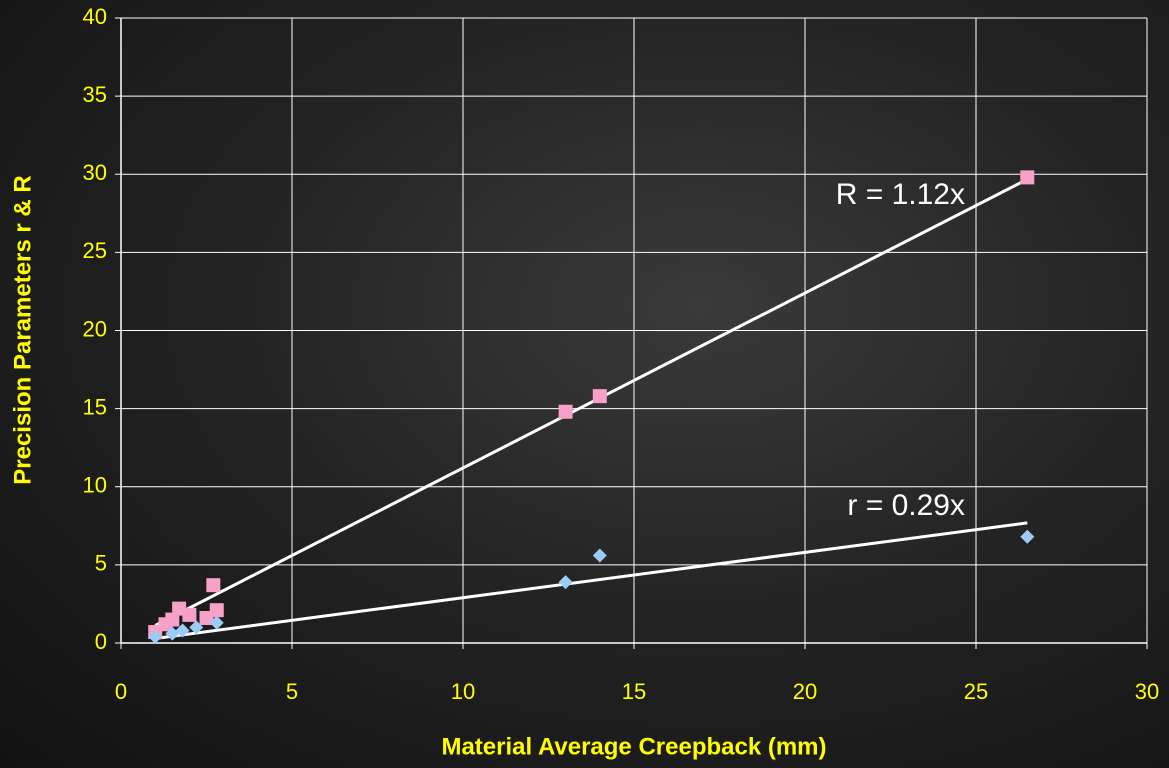  Describe the element at coordinates (906, 505) in the screenshot. I see `trendline-label: r = 0.29x` at that location.